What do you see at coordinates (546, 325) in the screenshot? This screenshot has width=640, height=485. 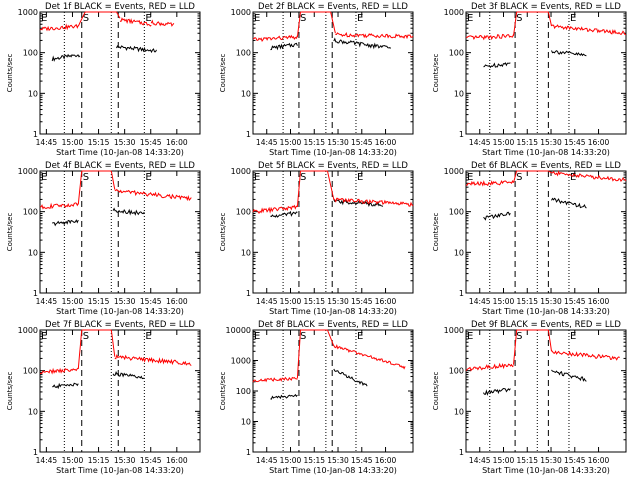 I see `panel-title: Det 9f BLACK = Events, RED = LLD` at bounding box center [546, 325].